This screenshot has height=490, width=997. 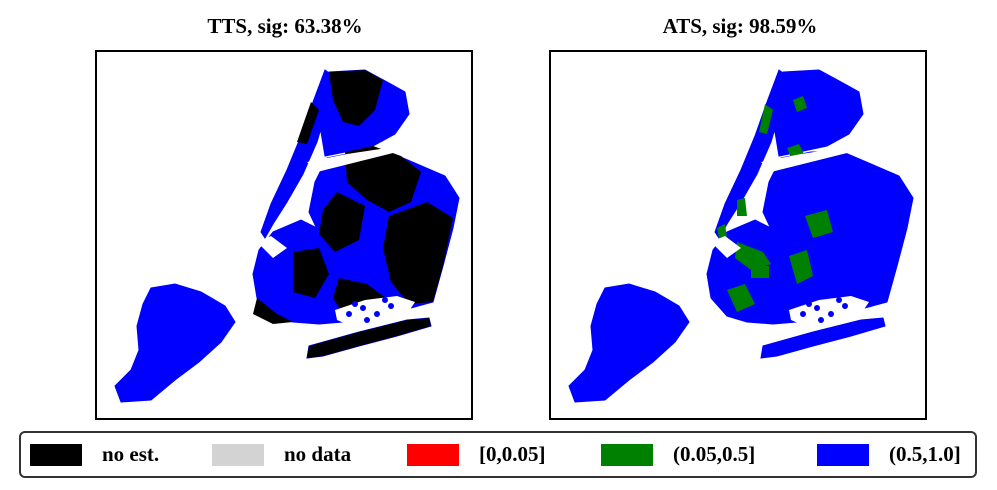 I want to click on legend-label: (0.05,0.5], so click(x=714, y=454).